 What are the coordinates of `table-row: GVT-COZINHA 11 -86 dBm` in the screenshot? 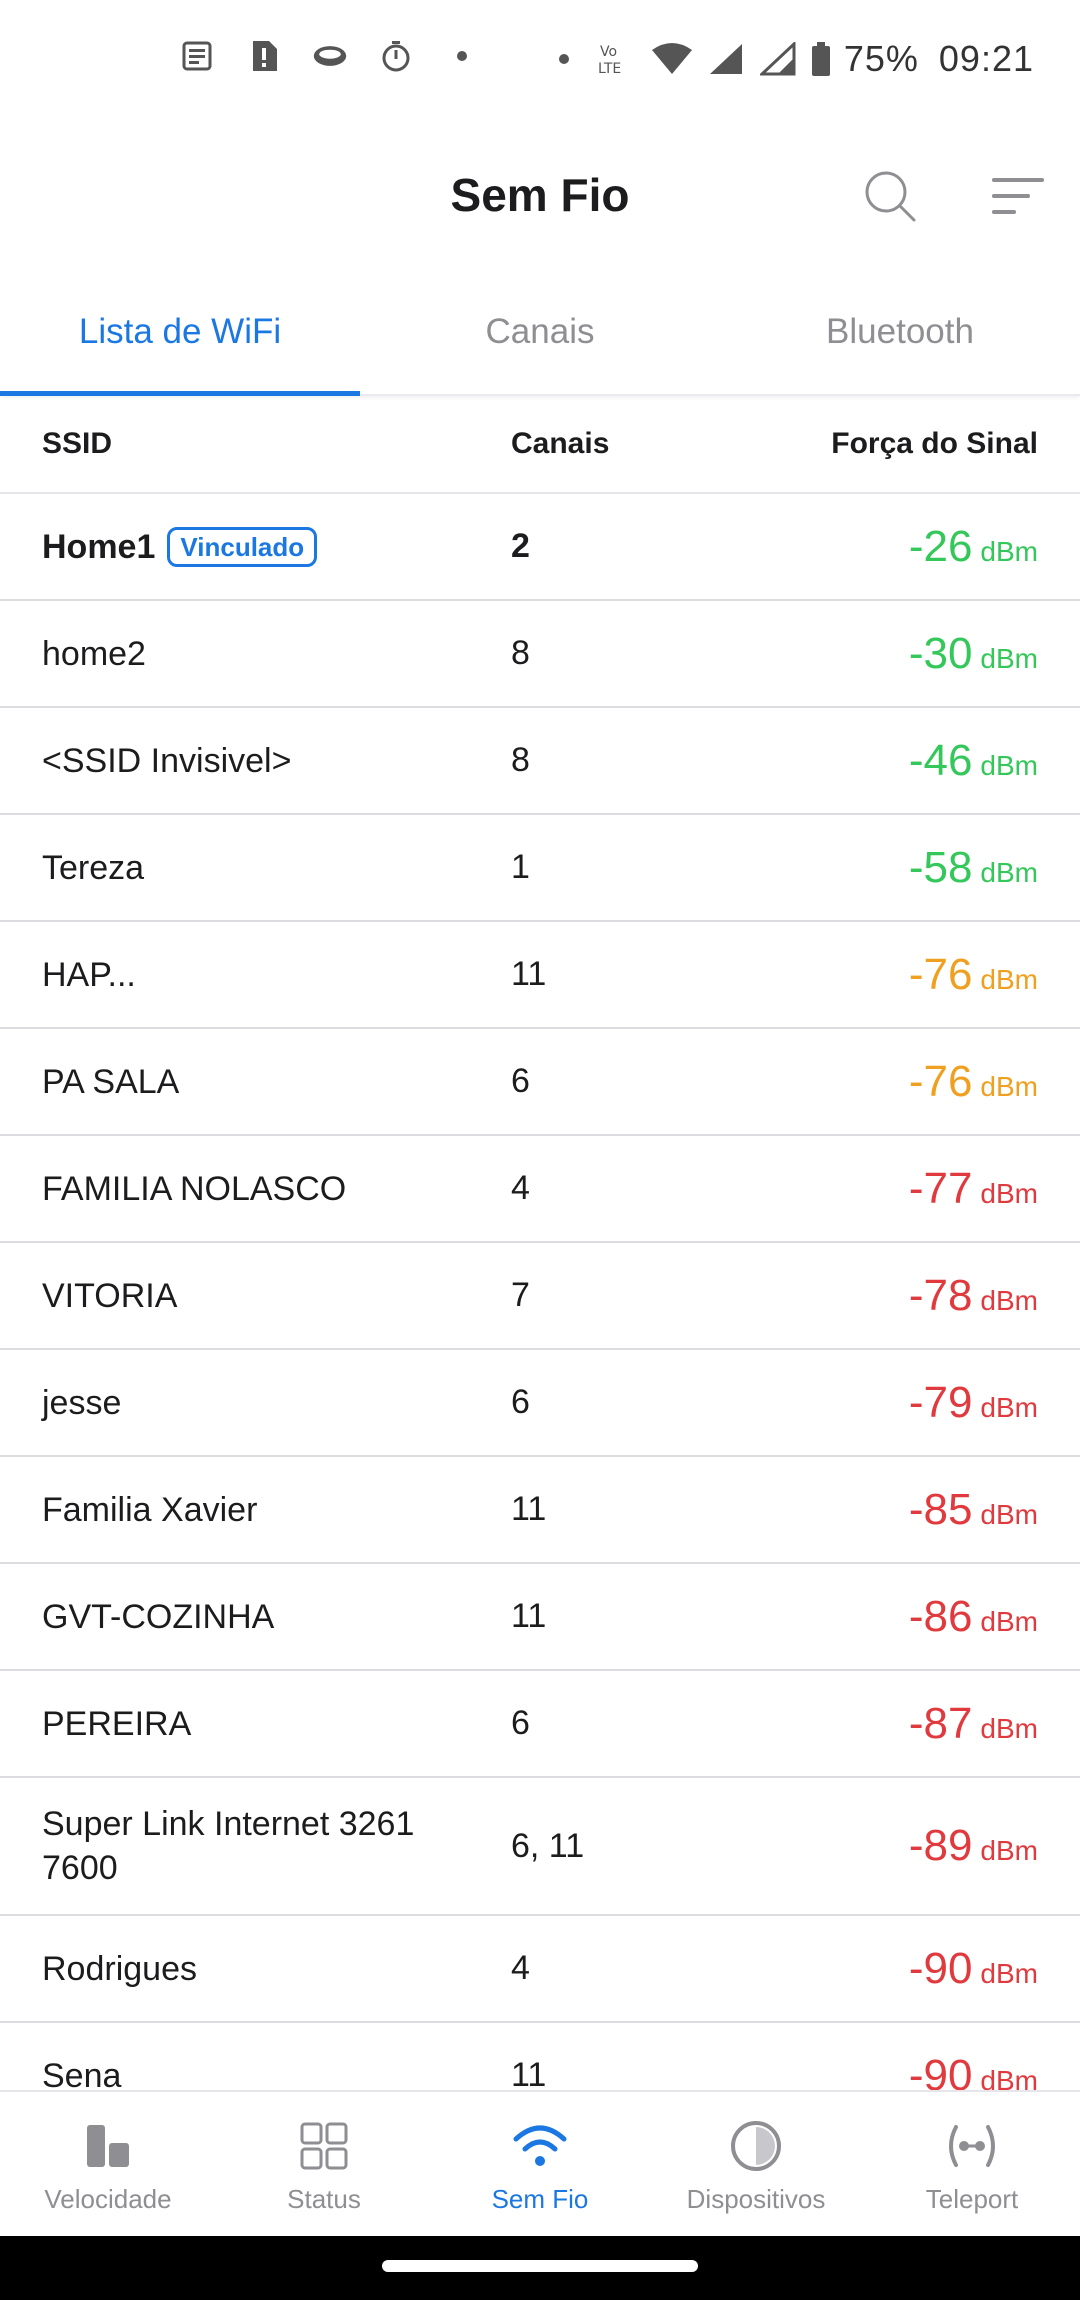 It's located at (540, 1617).